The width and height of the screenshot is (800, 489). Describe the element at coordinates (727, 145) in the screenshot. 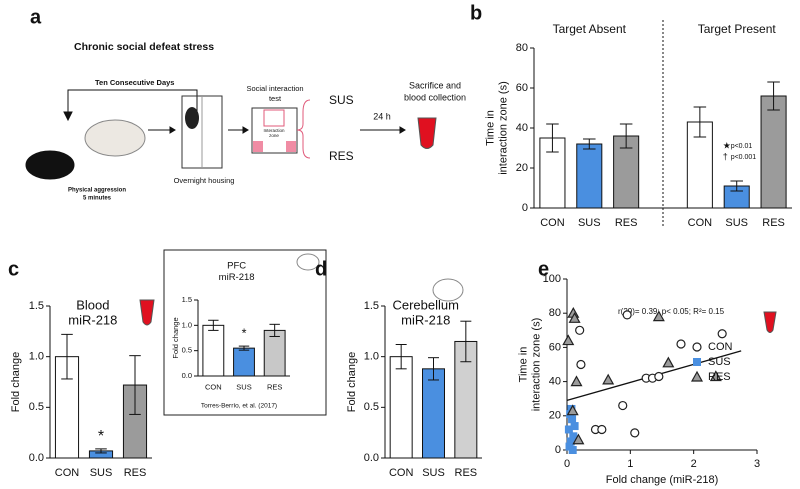

I see `annotation: ★` at that location.